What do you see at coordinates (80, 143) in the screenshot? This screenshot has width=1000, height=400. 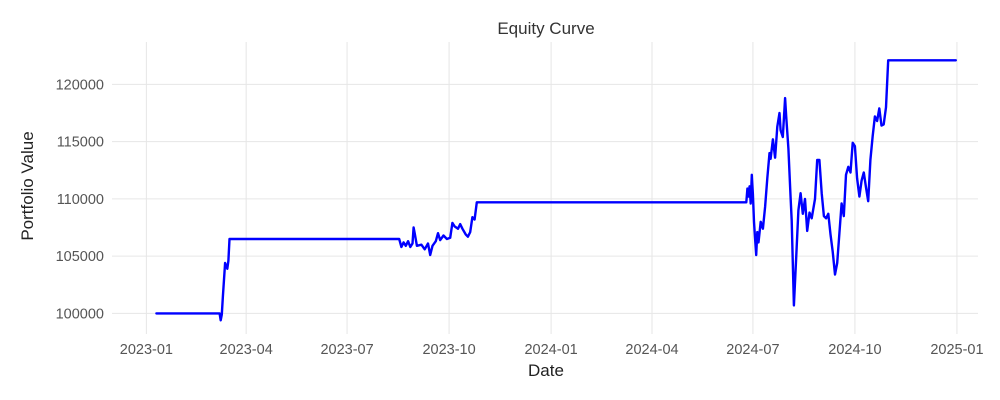 I see `y-tick-label: 115000` at bounding box center [80, 143].